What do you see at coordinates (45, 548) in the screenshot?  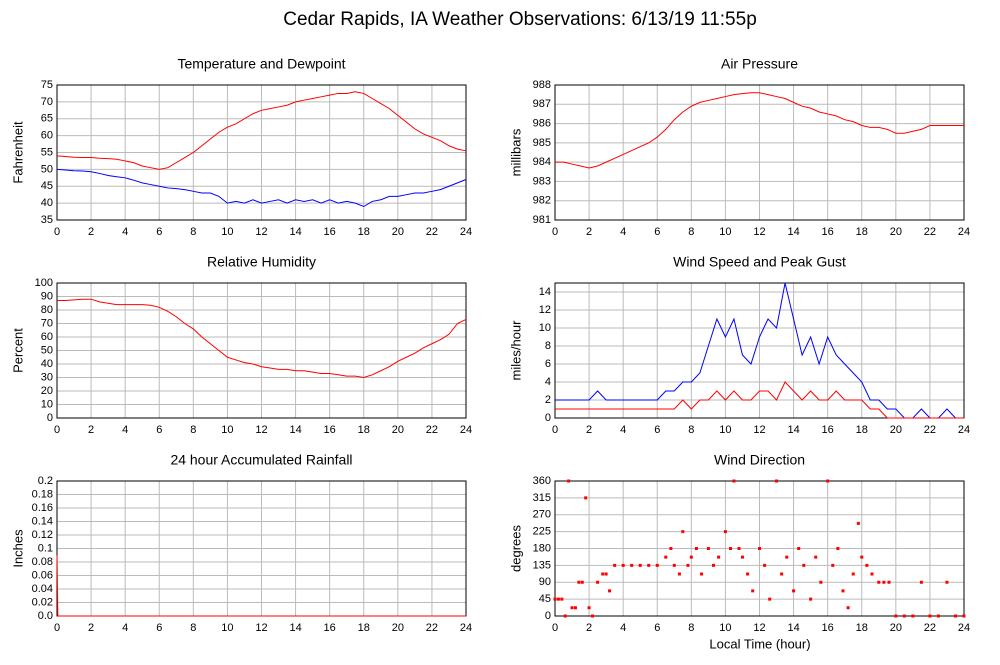 I see `y-tick-label: 0.1` at bounding box center [45, 548].